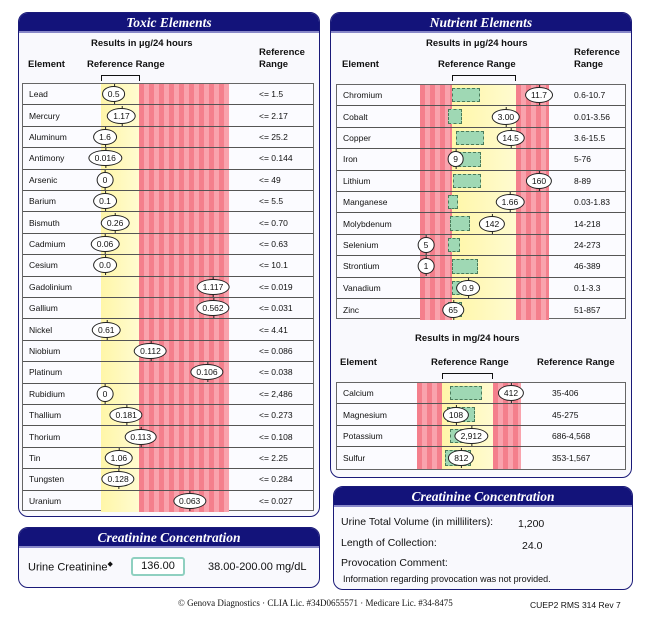  What do you see at coordinates (113, 94) in the screenshot?
I see `result-marker: 0.5` at bounding box center [113, 94].